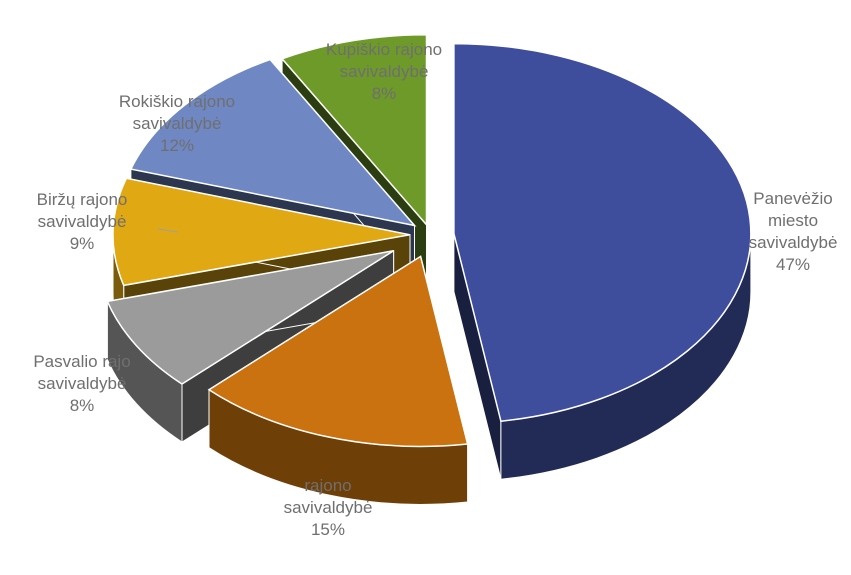 This screenshot has height=575, width=851. Describe the element at coordinates (82, 221) in the screenshot. I see `slice-label-birzai: Biržų rajono savivaldybė 9%` at that location.